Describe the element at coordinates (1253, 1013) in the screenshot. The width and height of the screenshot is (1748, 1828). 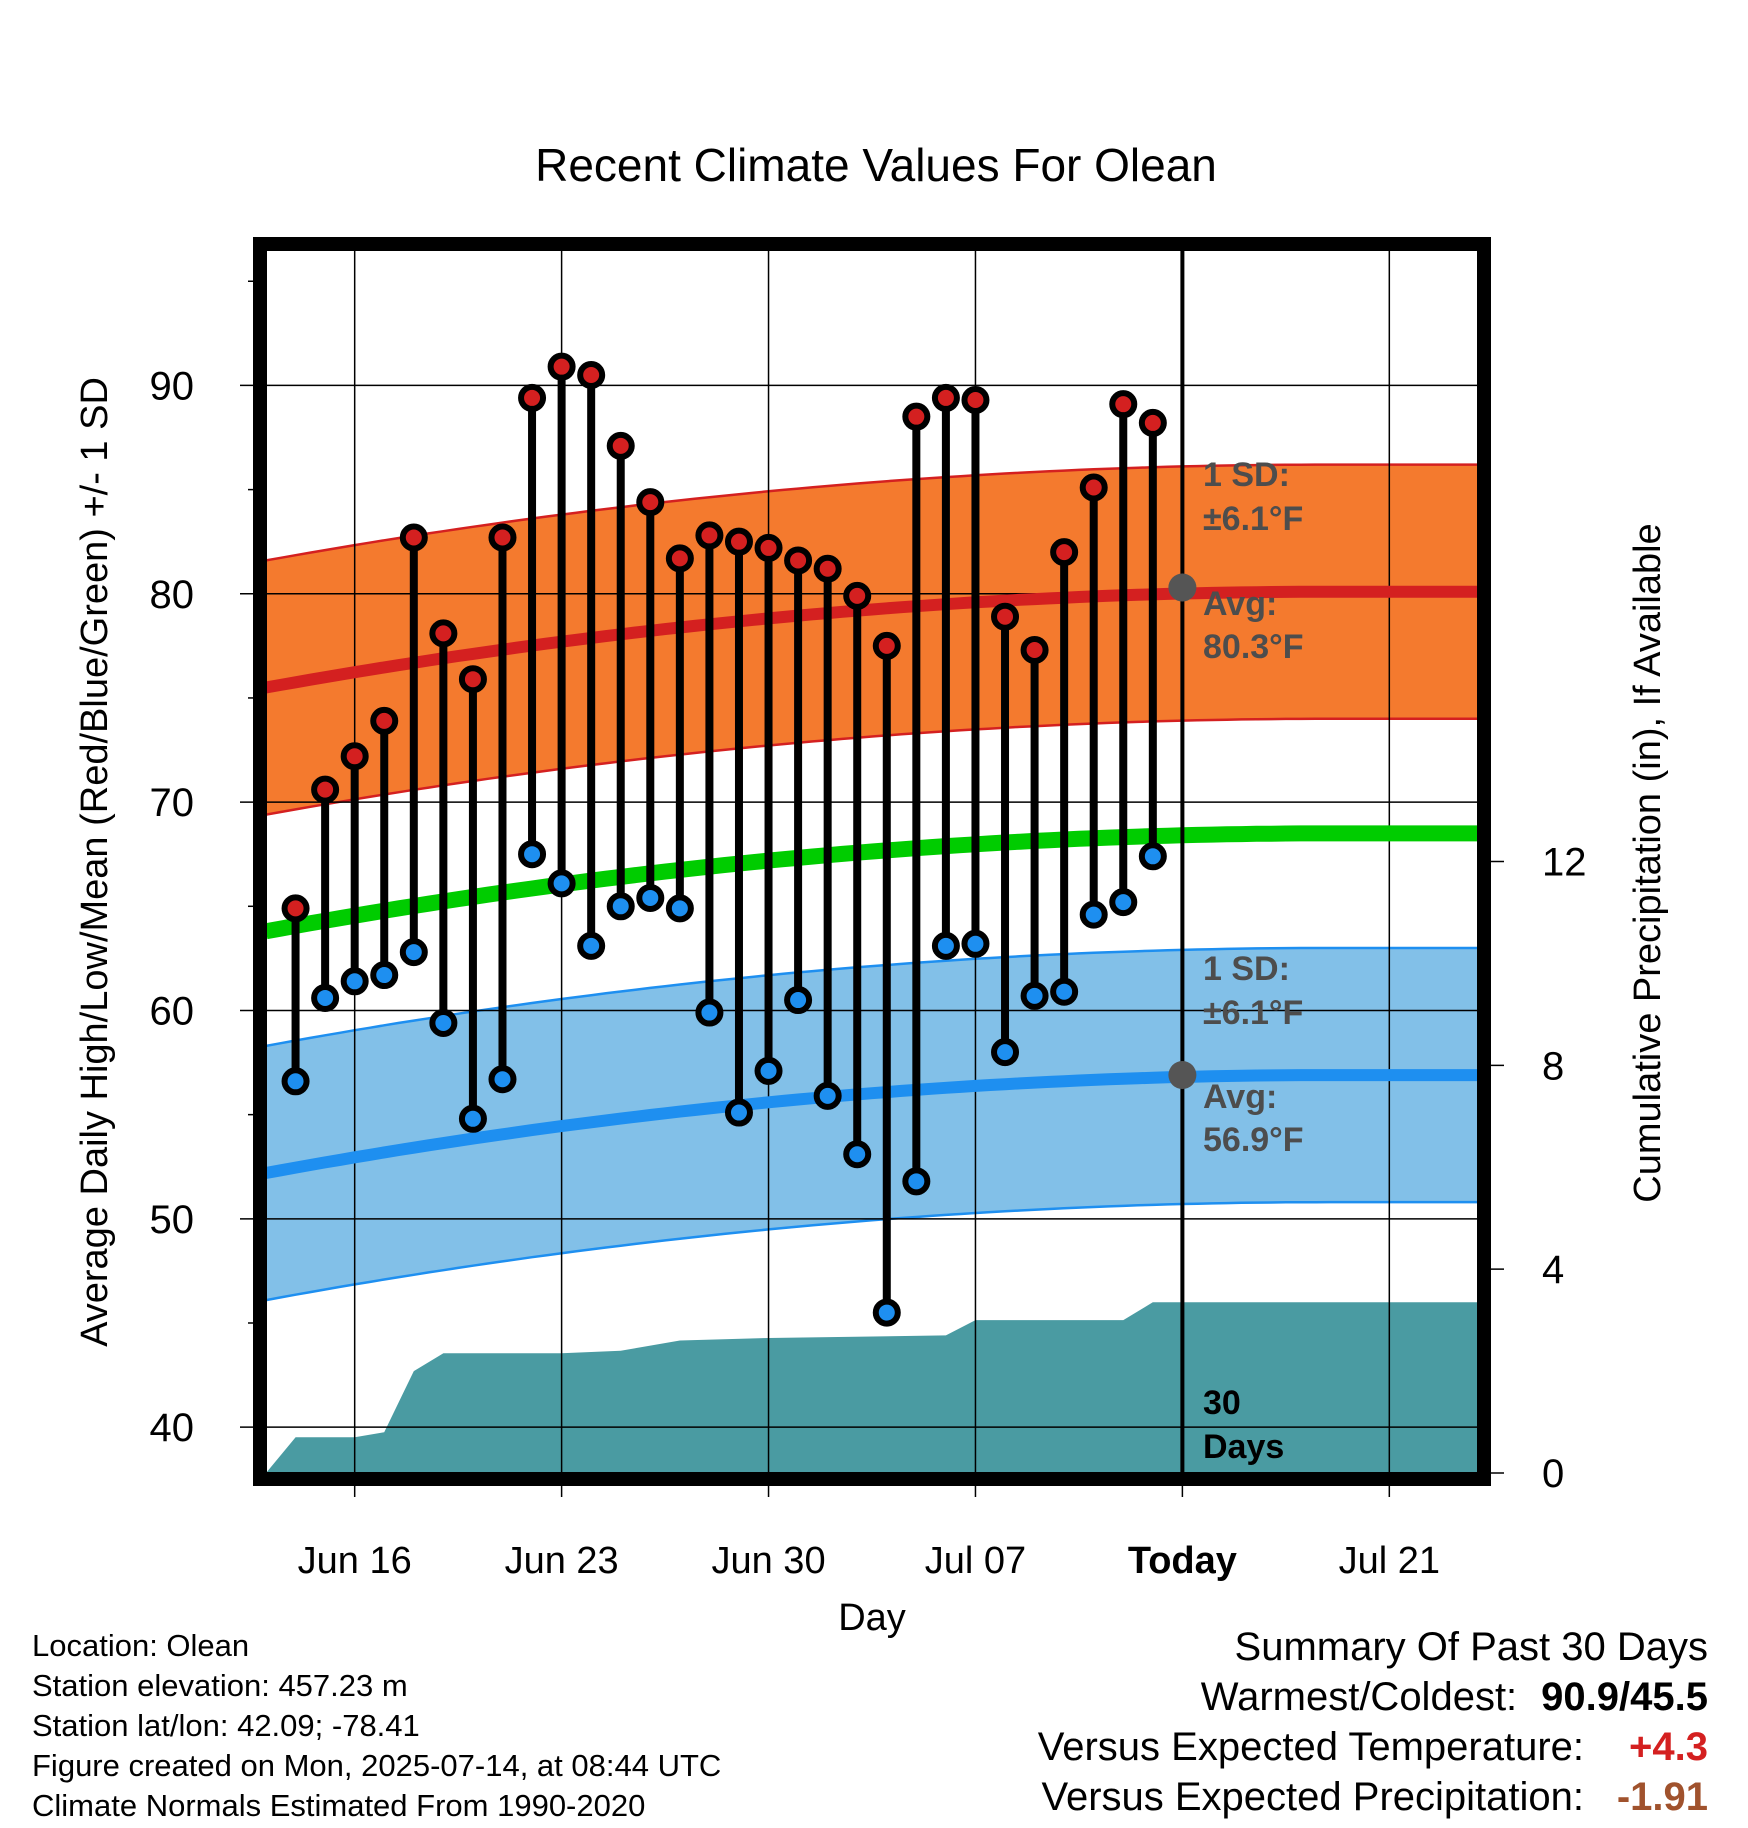
I see `low-sd-annotation-line2: ±6.1°F` at that location.